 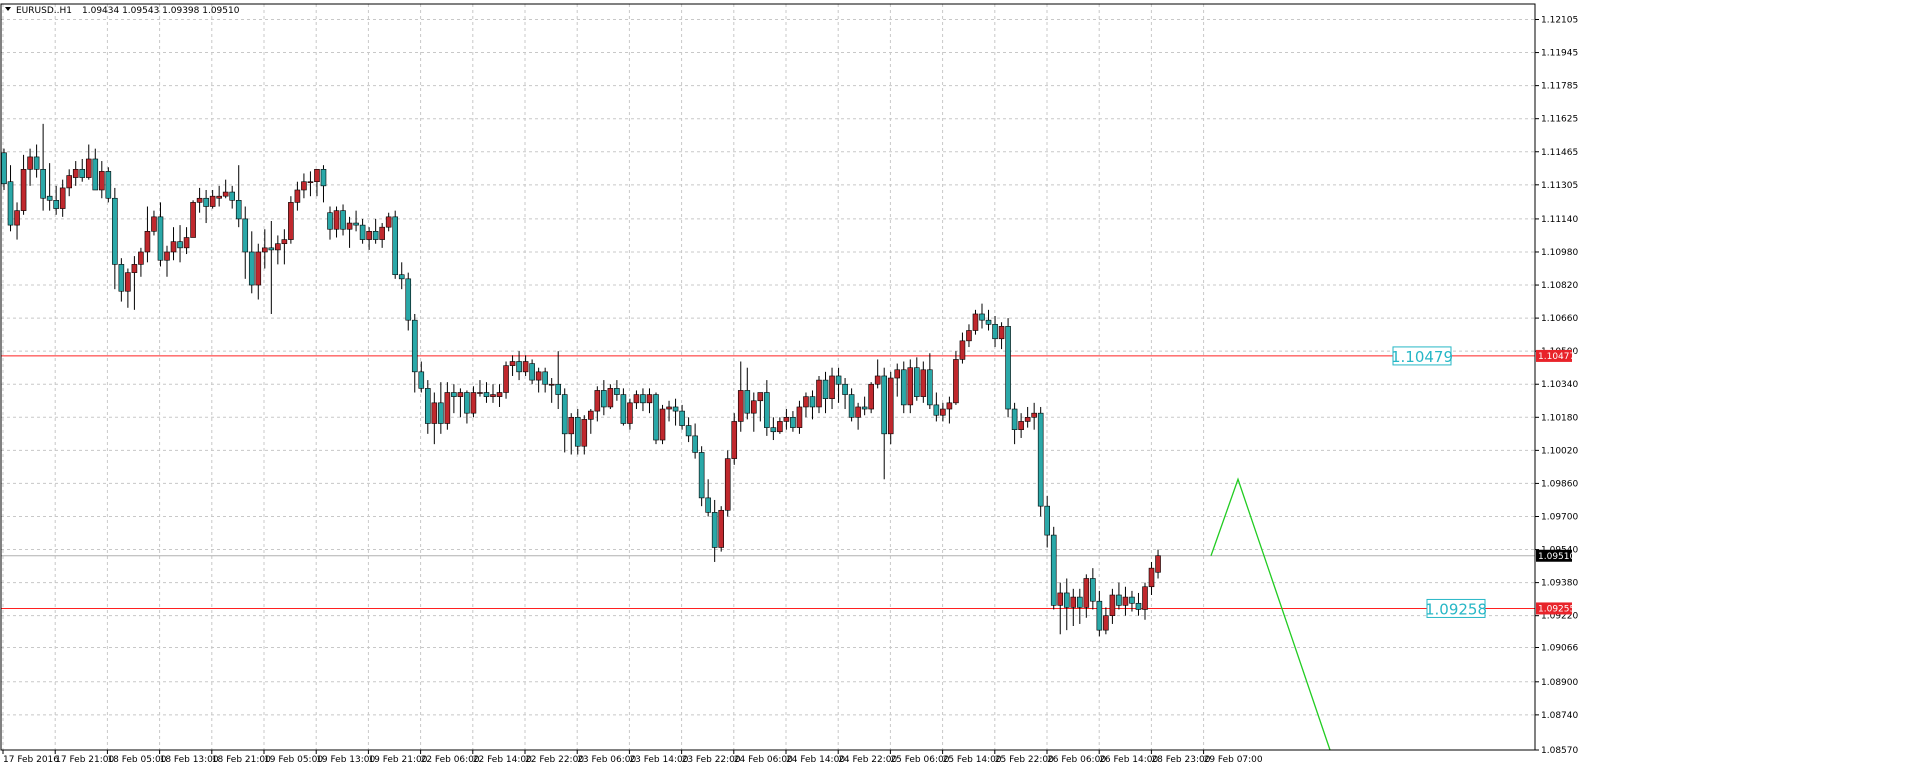 I want to click on x-tick-label: 18 Feb 13:00, so click(x=189, y=760).